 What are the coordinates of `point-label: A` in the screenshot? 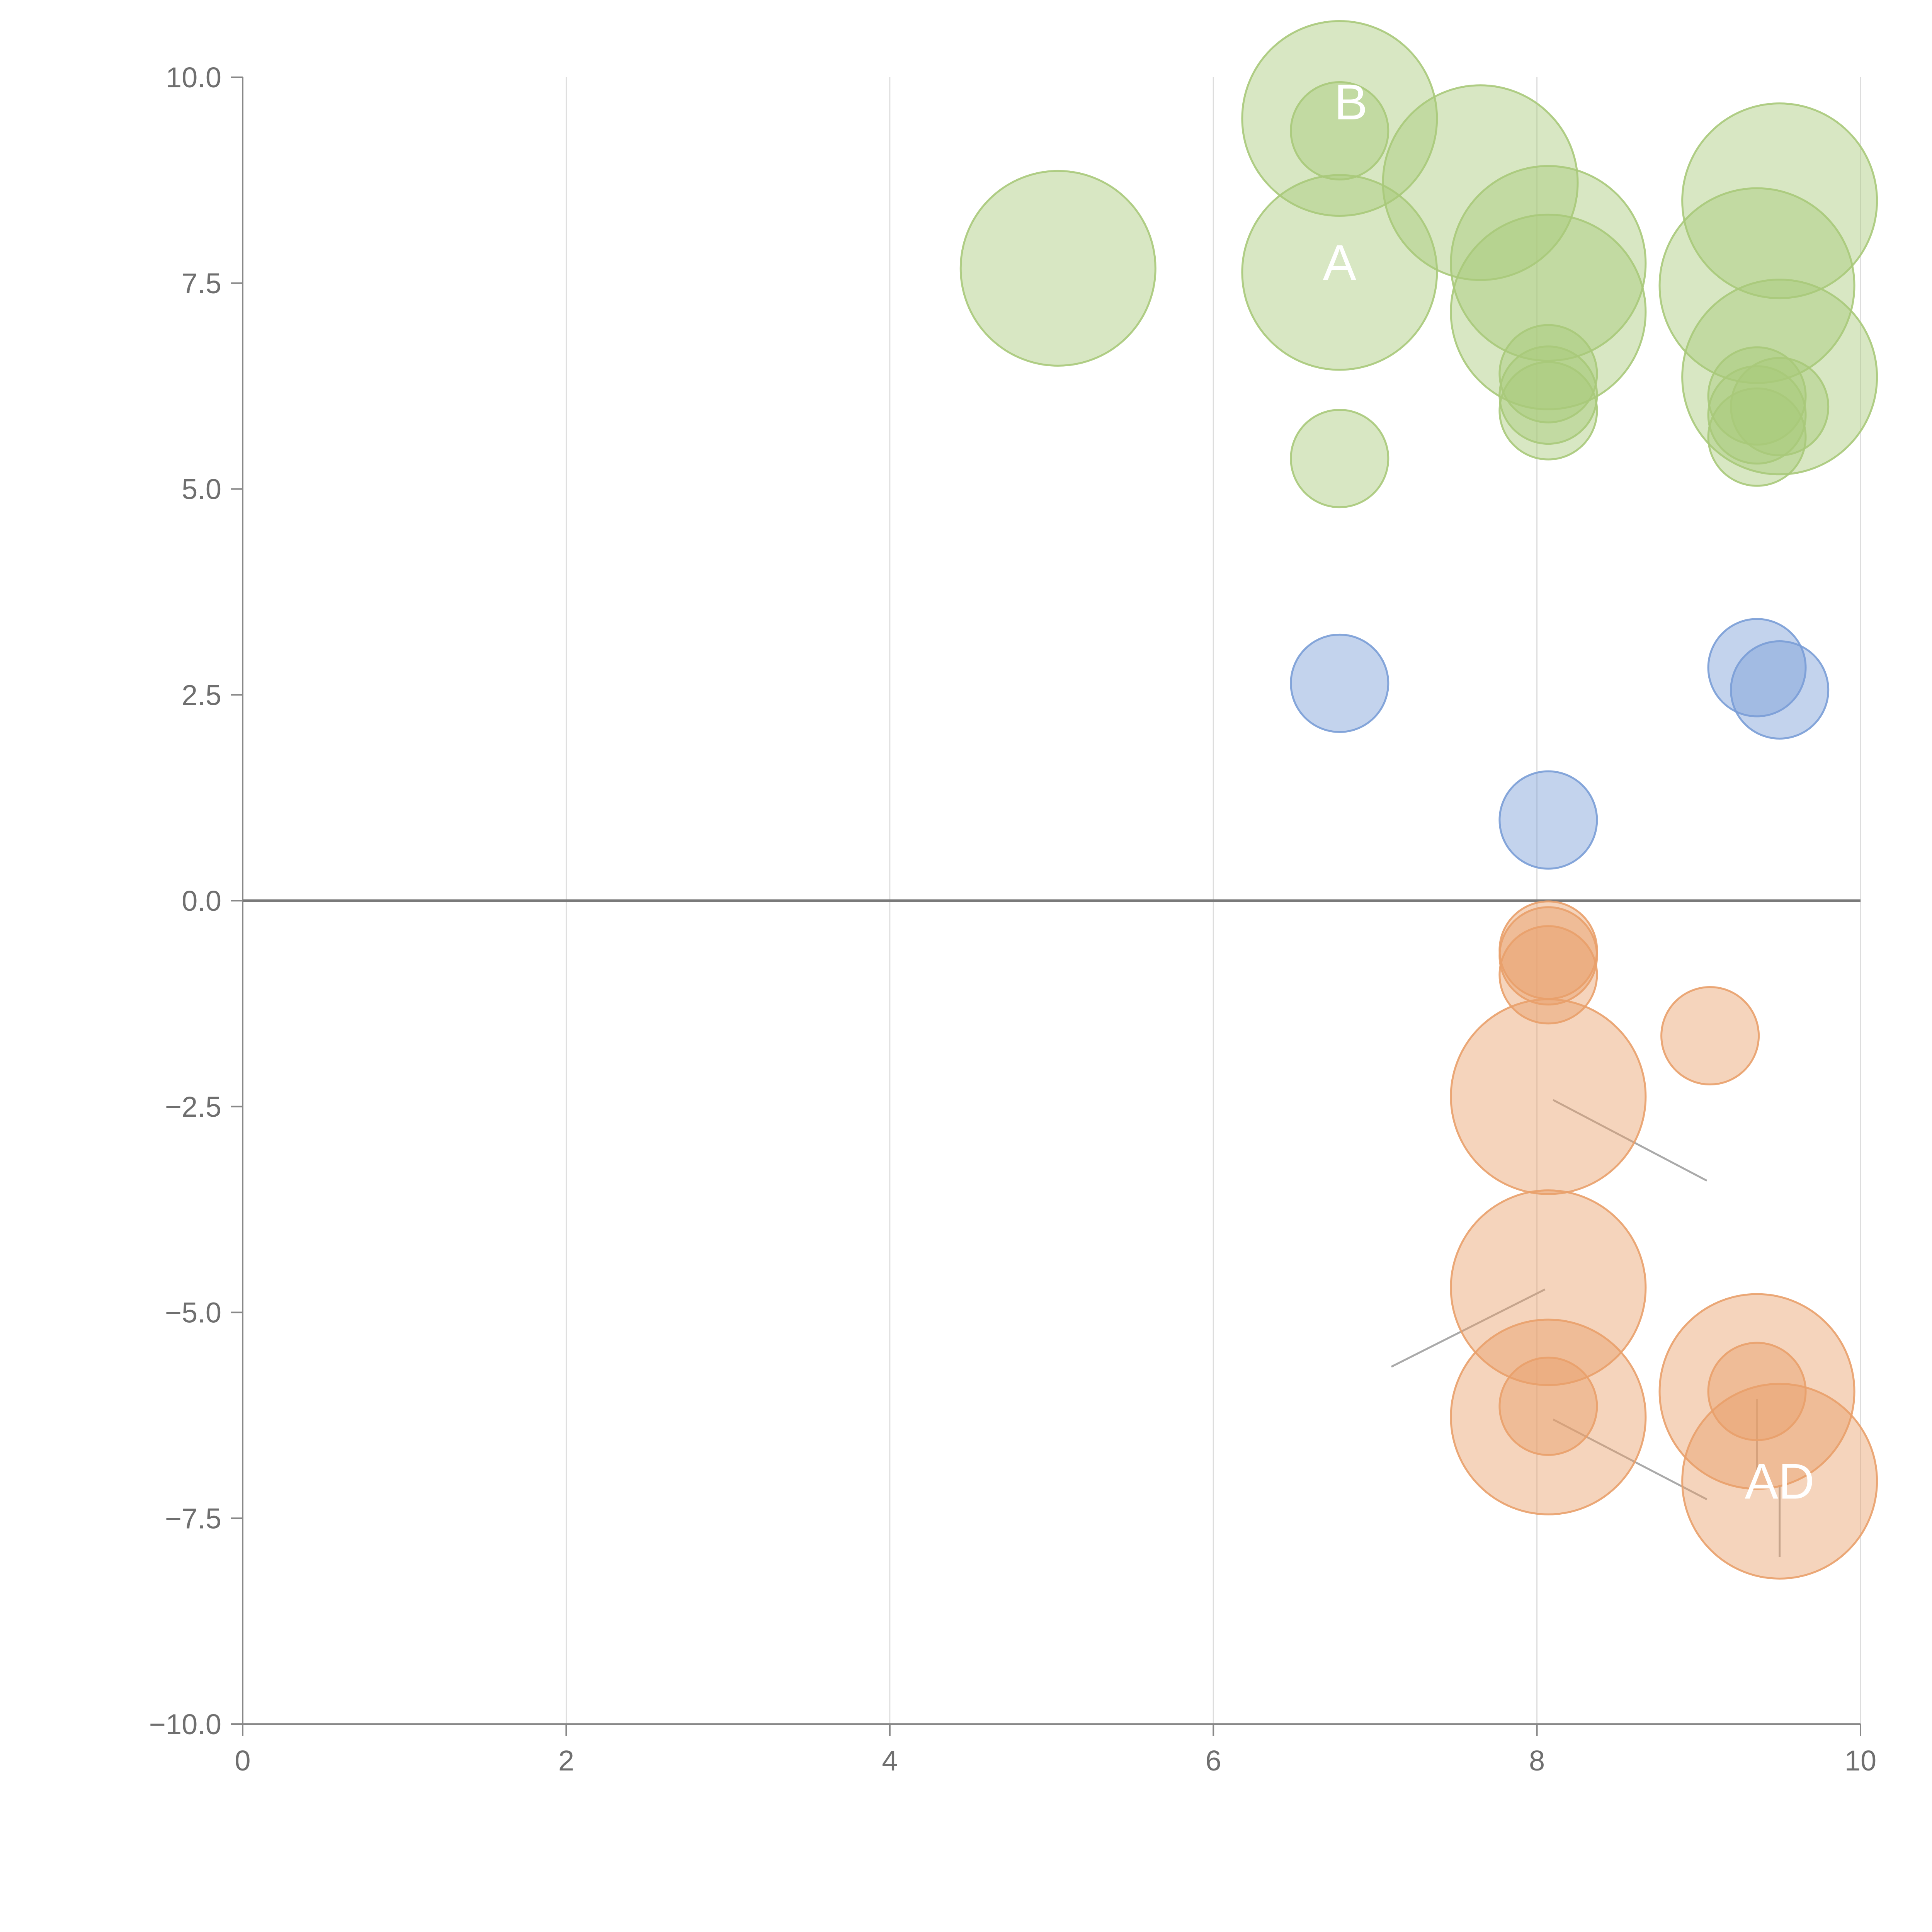 It's located at (1340, 262).